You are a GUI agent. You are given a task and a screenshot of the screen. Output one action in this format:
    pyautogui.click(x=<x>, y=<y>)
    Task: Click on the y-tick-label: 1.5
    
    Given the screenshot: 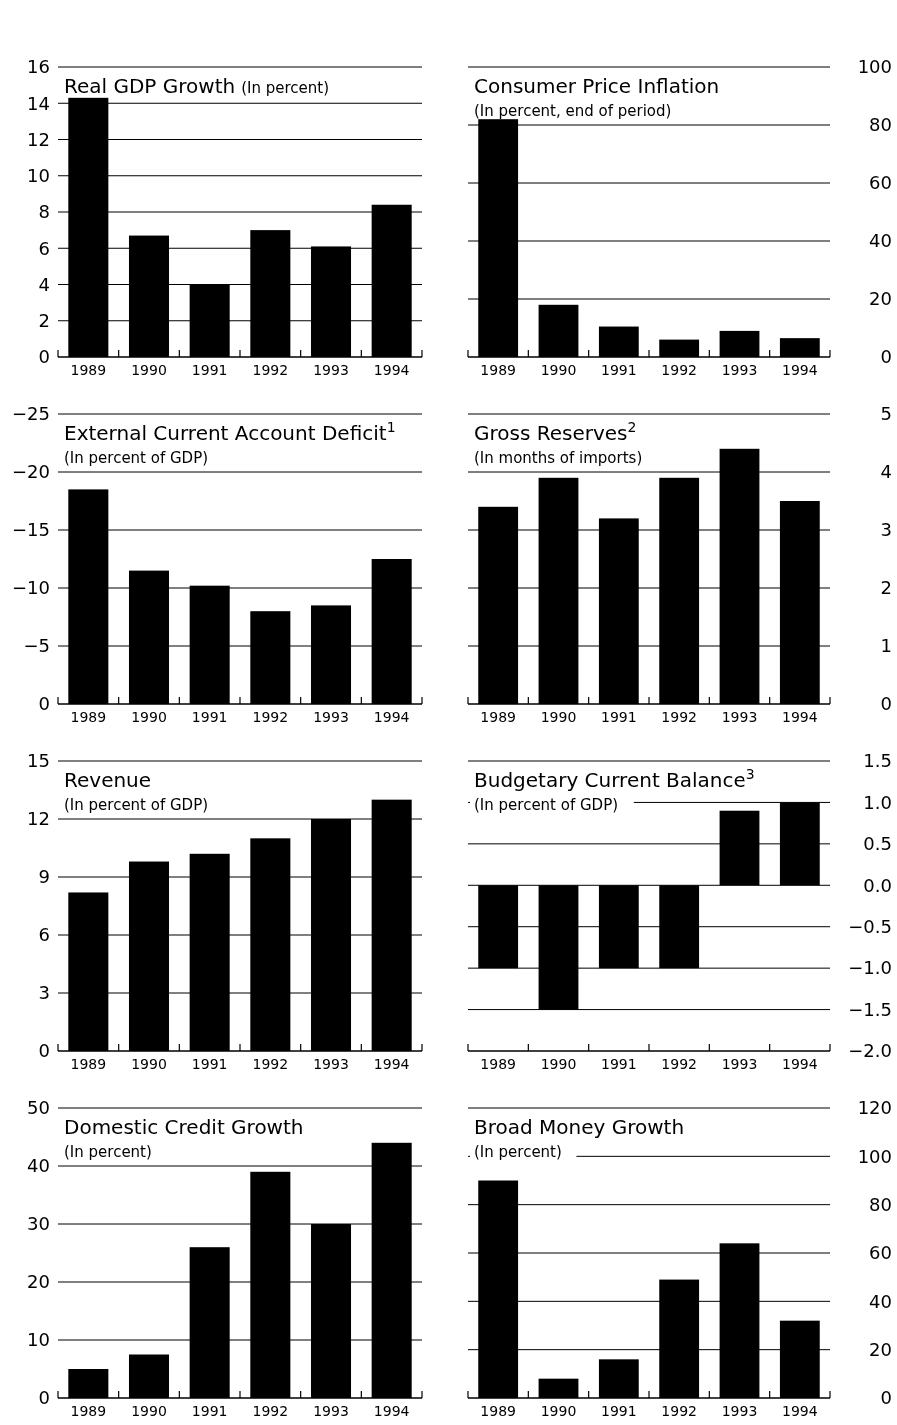 What is the action you would take?
    pyautogui.click(x=877, y=761)
    